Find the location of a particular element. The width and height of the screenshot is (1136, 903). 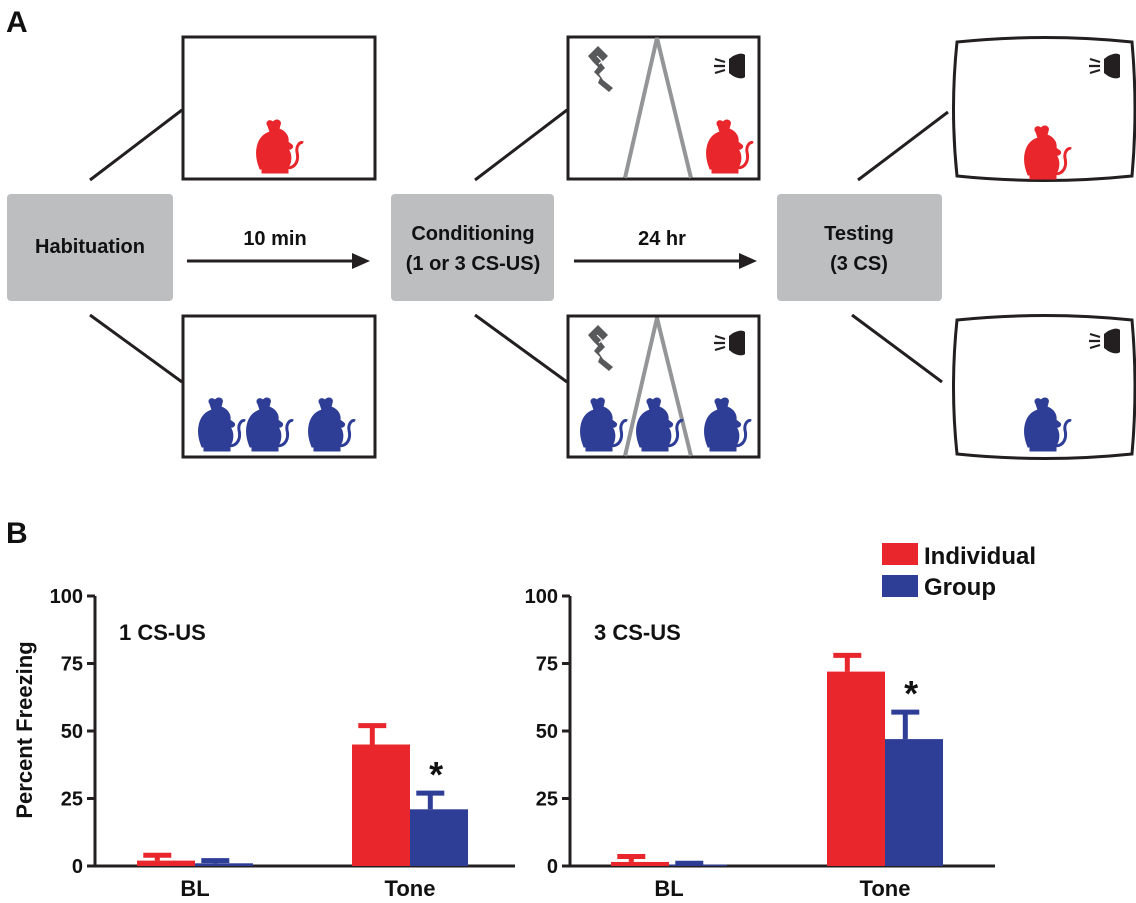

arrow-24-hr is located at coordinates (665, 261).